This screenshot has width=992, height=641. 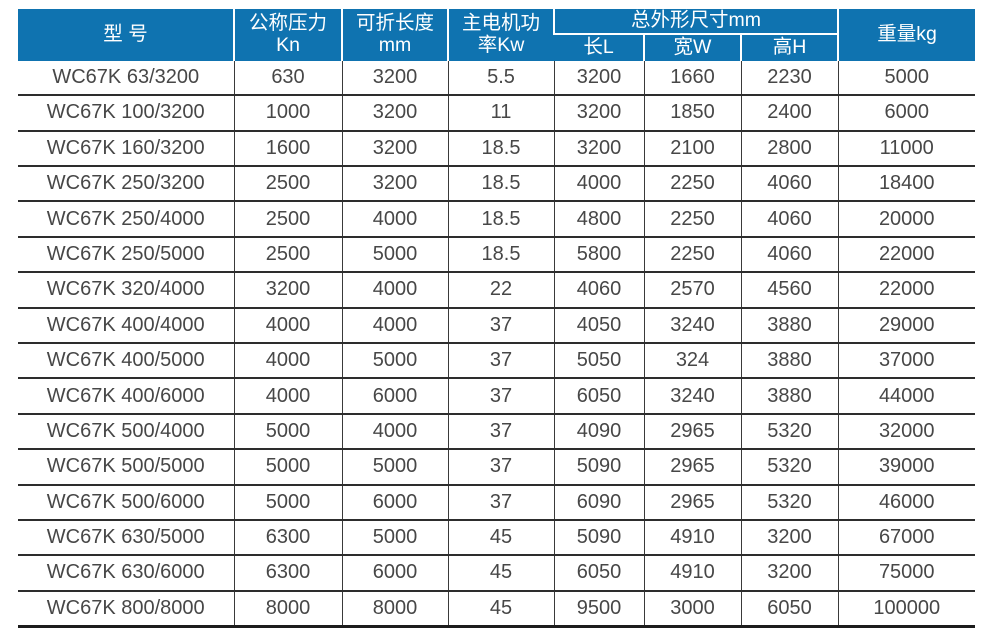 What do you see at coordinates (126, 78) in the screenshot?
I see `model-cell: WC67K 63/3200` at bounding box center [126, 78].